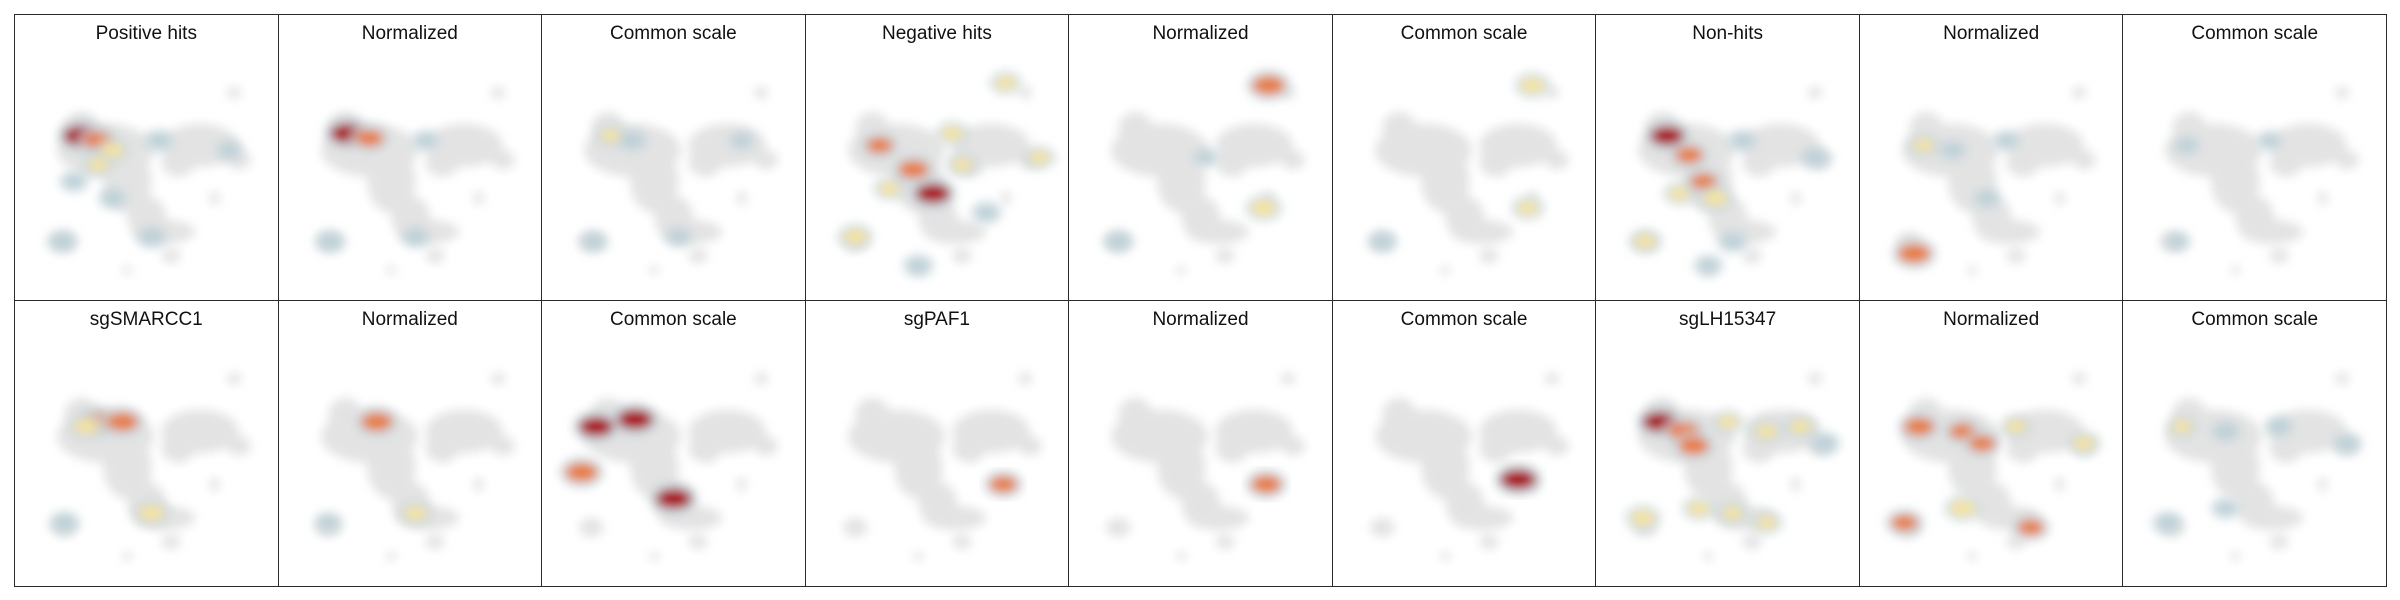 The height and width of the screenshot is (600, 2400). Describe the element at coordinates (1727, 443) in the screenshot. I see `umap-panel: sgLH15347` at that location.